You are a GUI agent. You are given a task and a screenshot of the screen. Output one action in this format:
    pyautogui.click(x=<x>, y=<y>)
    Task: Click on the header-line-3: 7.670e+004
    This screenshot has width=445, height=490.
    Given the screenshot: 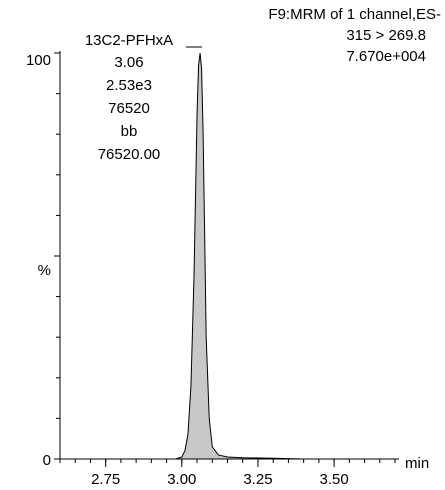 What is the action you would take?
    pyautogui.click(x=386, y=56)
    